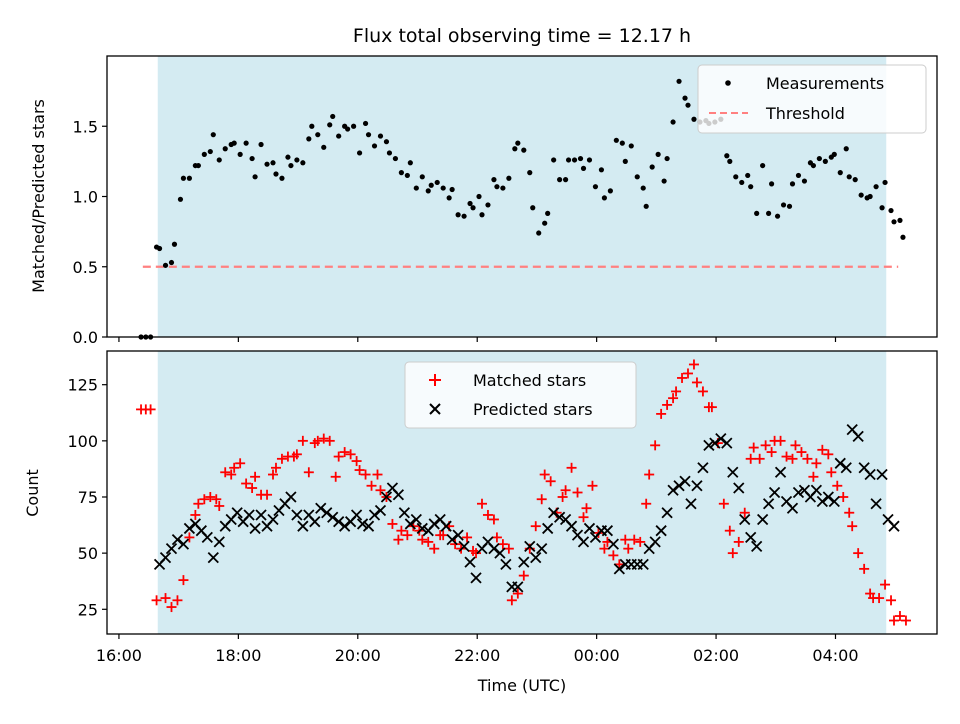 Image resolution: width=960 pixels, height=724 pixels. What do you see at coordinates (597, 655) in the screenshot?
I see `x-tick-label: 00:00` at bounding box center [597, 655].